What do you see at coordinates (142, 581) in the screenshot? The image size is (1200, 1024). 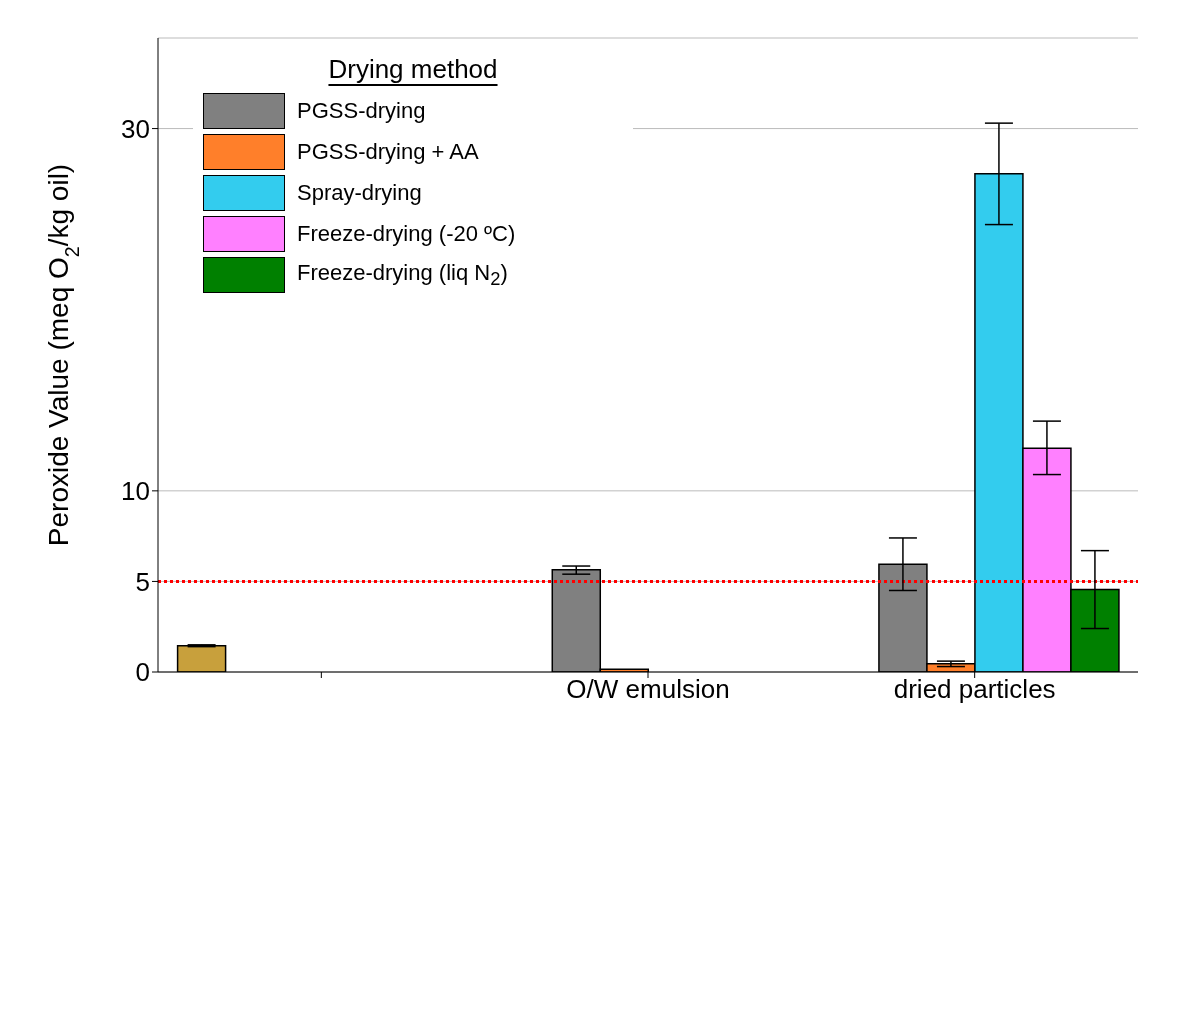 I see `y-tick-label: 5` at bounding box center [142, 581].